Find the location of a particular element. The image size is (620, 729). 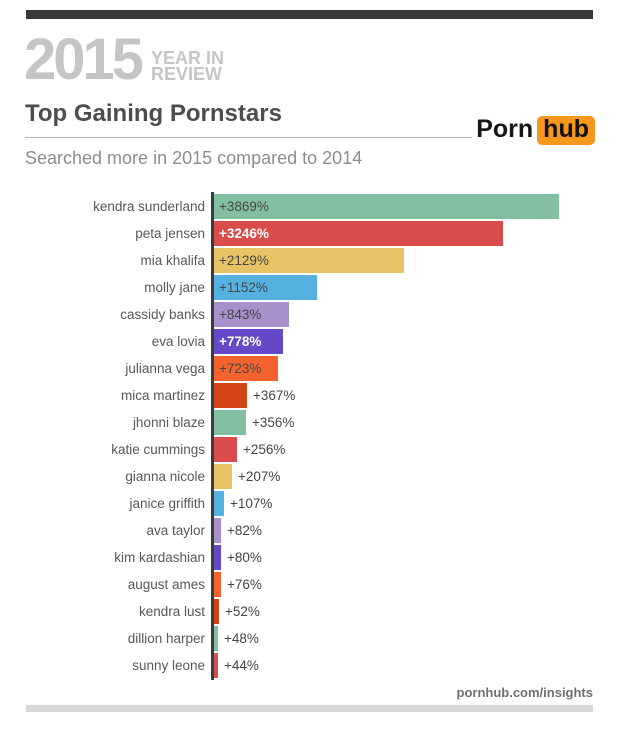

bar-value: +256% is located at coordinates (264, 449).